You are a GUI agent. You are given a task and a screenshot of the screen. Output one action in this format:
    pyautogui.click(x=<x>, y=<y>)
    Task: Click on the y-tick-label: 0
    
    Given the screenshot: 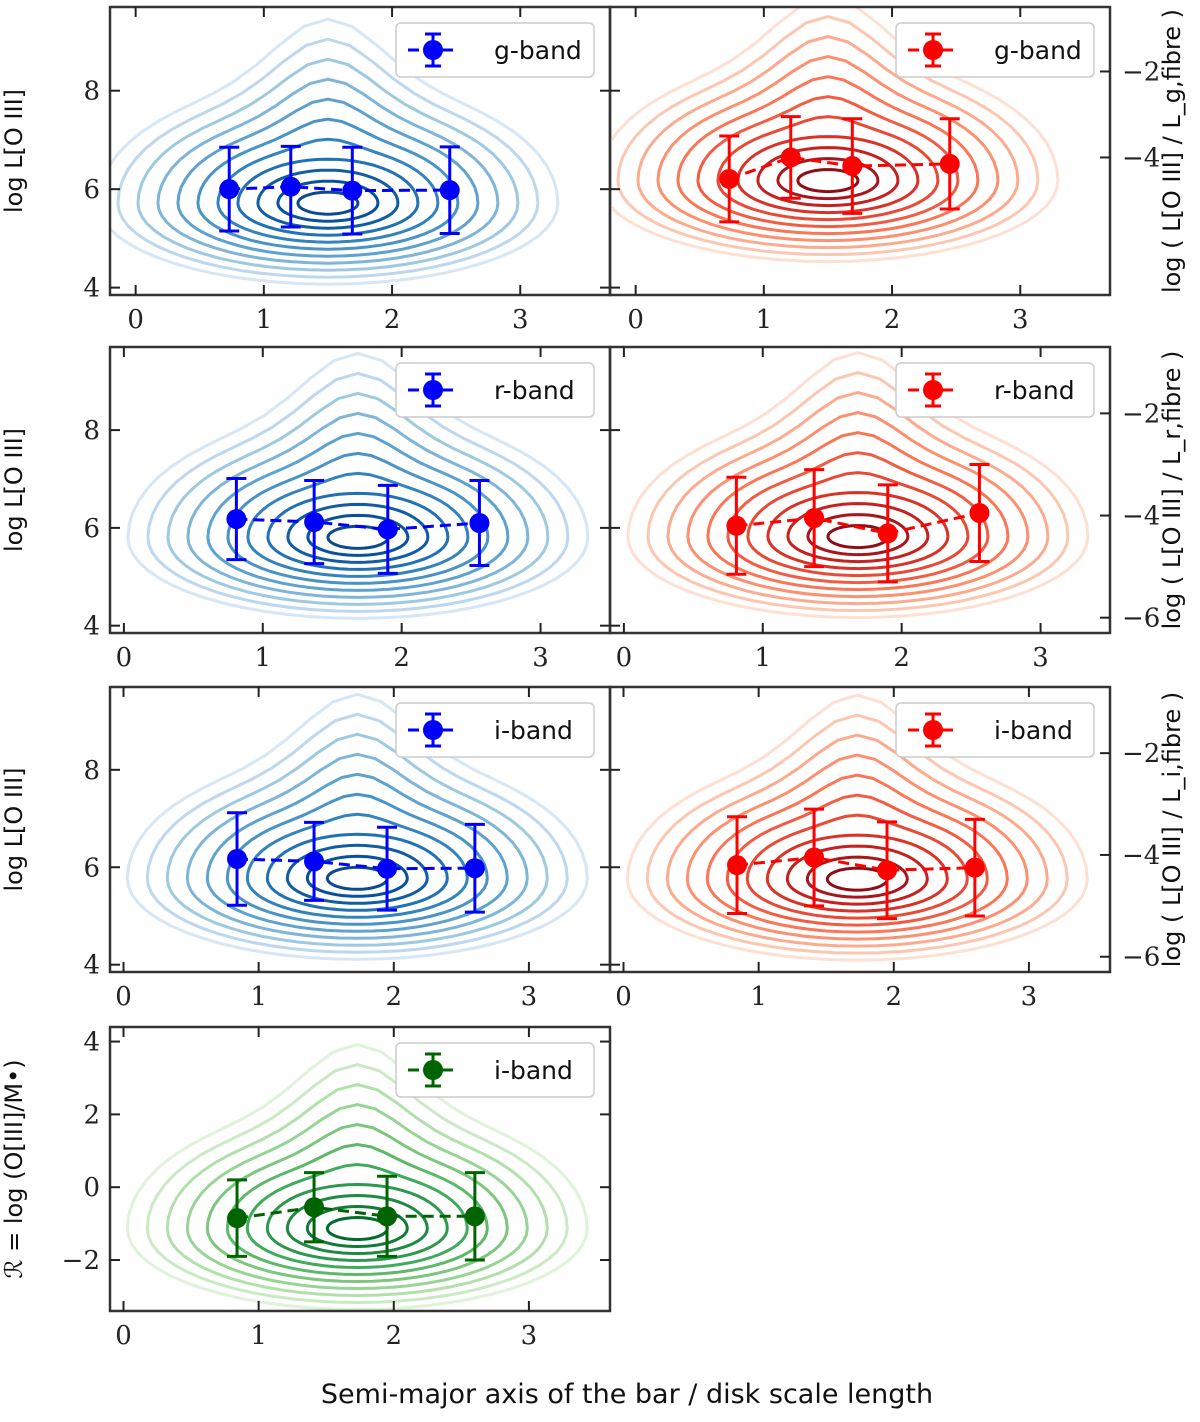 What is the action you would take?
    pyautogui.click(x=91, y=1188)
    